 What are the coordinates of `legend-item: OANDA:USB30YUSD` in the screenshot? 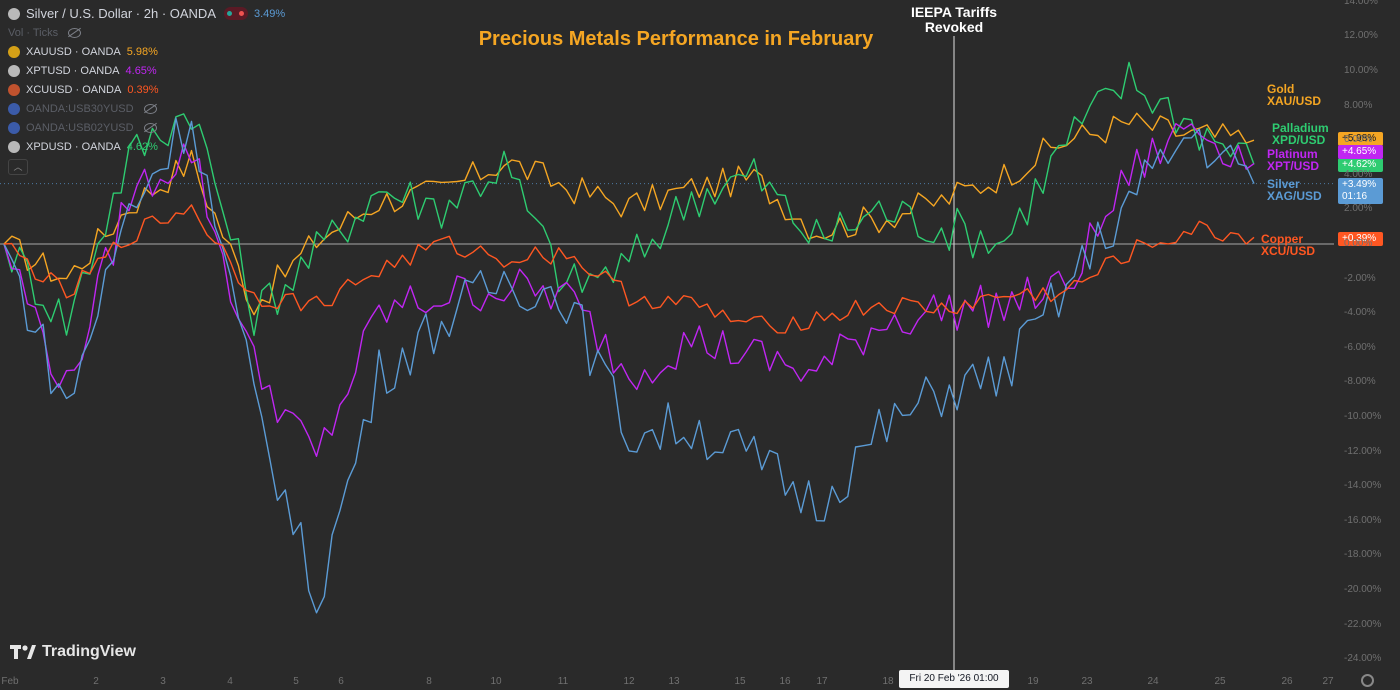 It's located at (146, 108).